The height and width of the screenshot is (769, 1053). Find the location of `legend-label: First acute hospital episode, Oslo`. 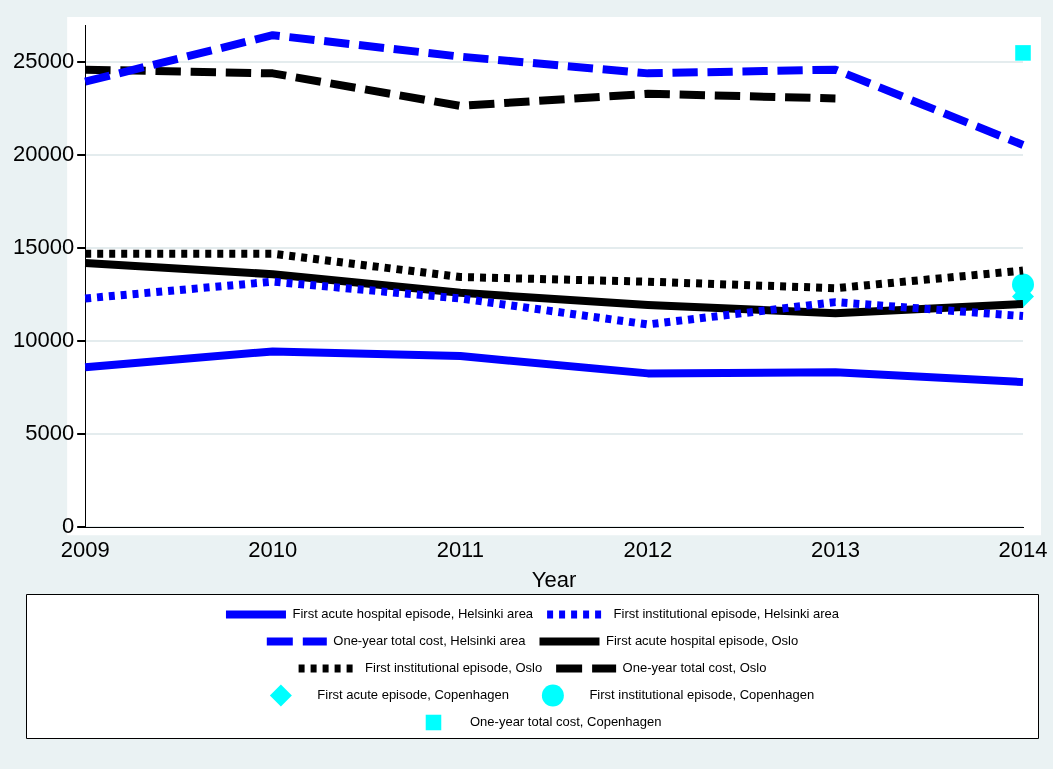

legend-label: First acute hospital episode, Oslo is located at coordinates (702, 641).